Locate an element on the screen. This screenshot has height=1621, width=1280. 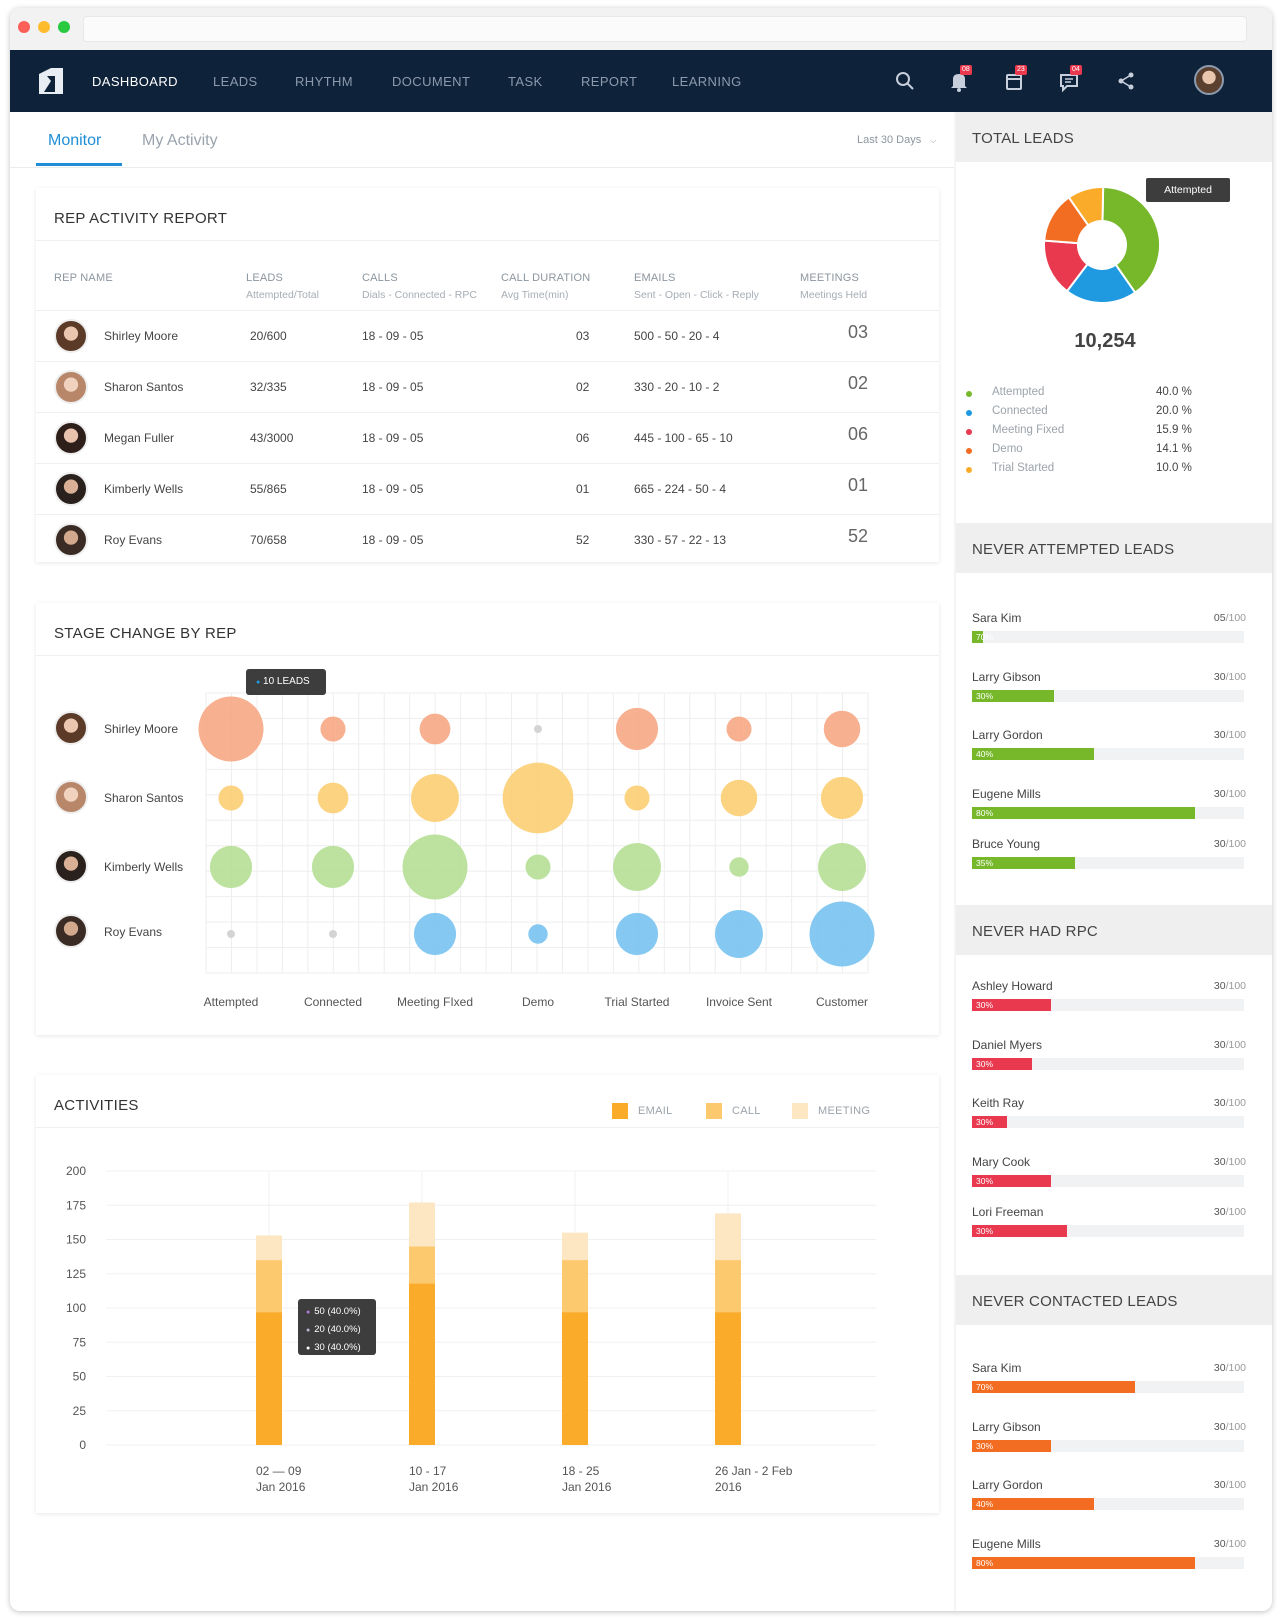
progress-track: 30% is located at coordinates (1108, 1005).